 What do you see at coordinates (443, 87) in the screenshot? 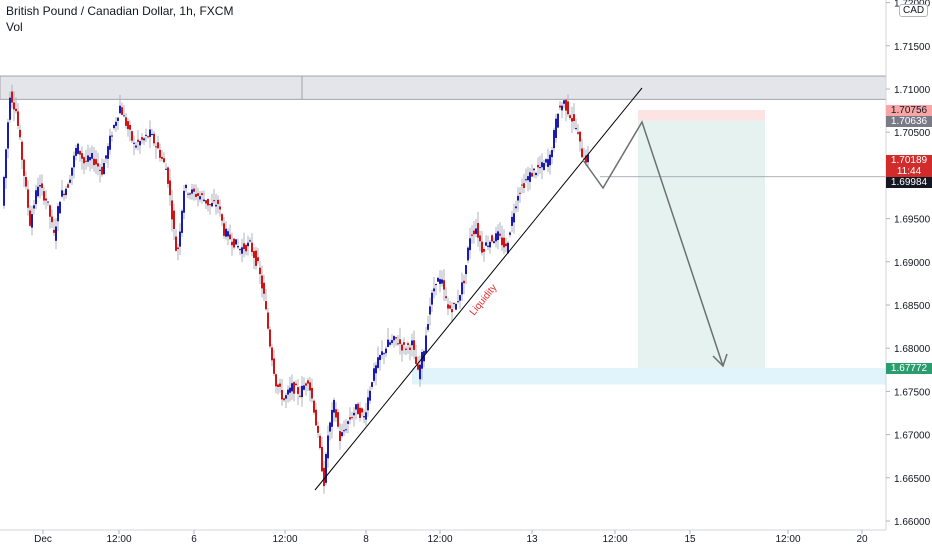
I see `resistance-zone` at bounding box center [443, 87].